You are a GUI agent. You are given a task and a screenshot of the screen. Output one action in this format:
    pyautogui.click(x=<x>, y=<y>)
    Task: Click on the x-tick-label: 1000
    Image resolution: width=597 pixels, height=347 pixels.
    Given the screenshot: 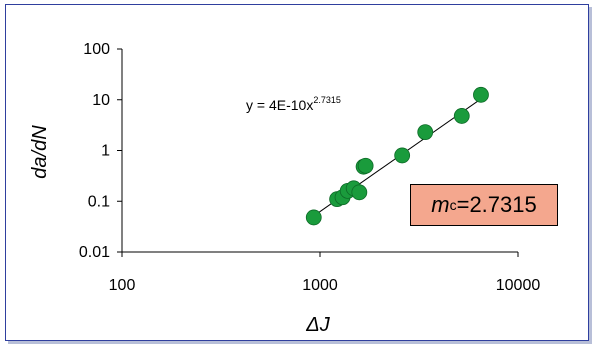 What is the action you would take?
    pyautogui.click(x=320, y=285)
    